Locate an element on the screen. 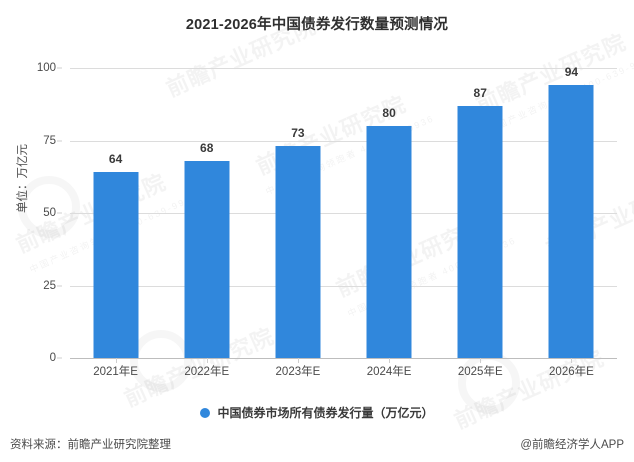 The width and height of the screenshot is (634, 462). y-axis-ticks: 0 25 50 75 100 is located at coordinates (31, 213).